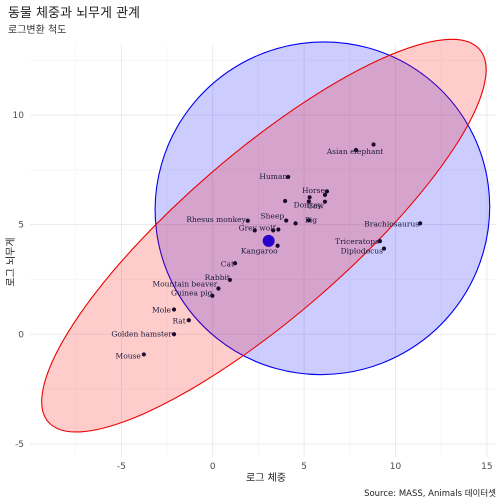 This screenshot has width=504, height=504. What do you see at coordinates (230, 280) in the screenshot?
I see `point-rabbit` at bounding box center [230, 280].